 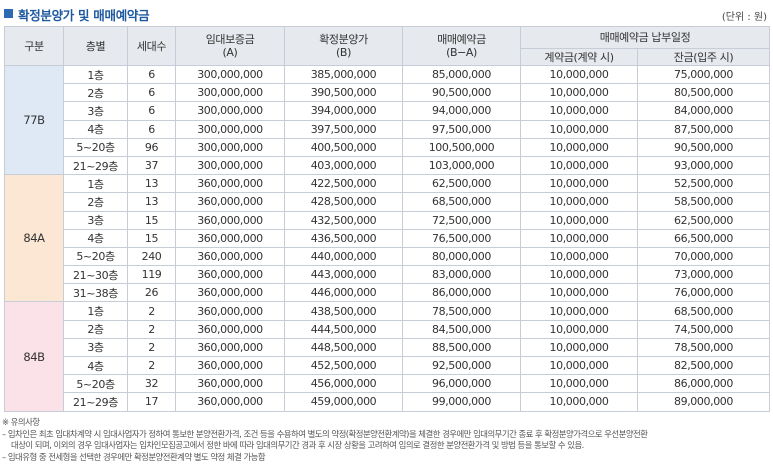 I want to click on price-cell: 428,500,000, so click(x=343, y=202).